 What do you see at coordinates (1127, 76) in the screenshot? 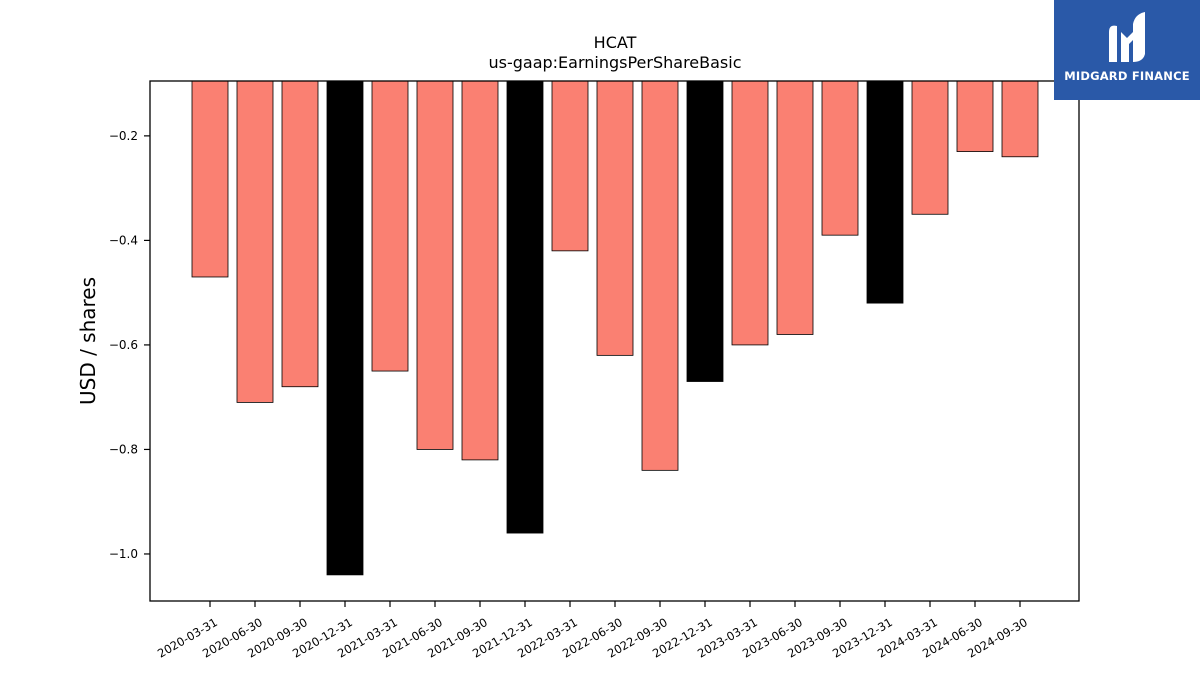
I see `logo-text: MIDGARD FINANCE` at bounding box center [1127, 76].